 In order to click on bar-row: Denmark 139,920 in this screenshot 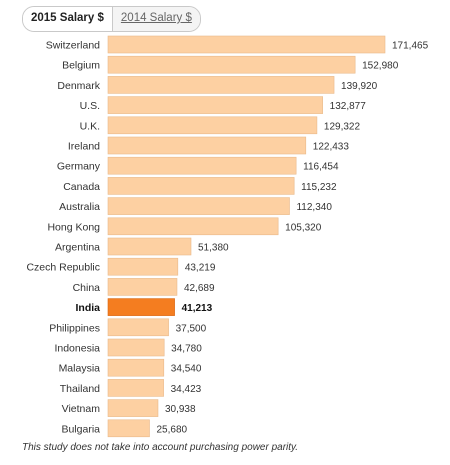, I will do `click(217, 85)`.